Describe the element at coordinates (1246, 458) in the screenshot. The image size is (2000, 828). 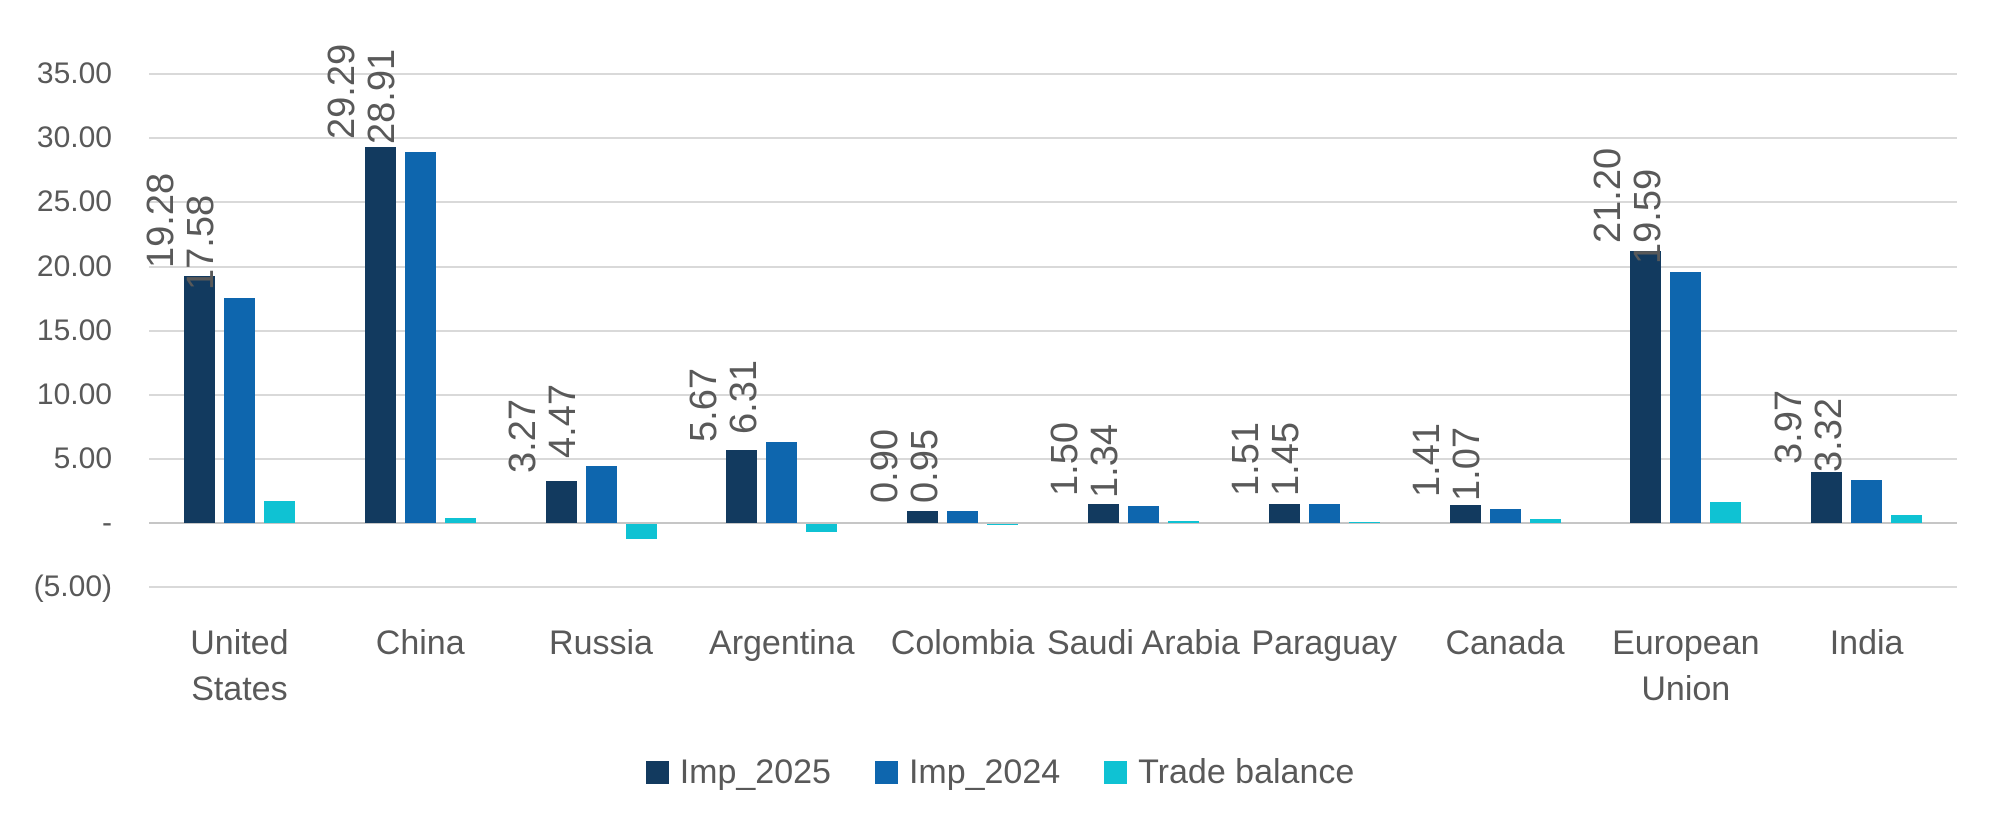
I see `data-label: 1.51` at that location.